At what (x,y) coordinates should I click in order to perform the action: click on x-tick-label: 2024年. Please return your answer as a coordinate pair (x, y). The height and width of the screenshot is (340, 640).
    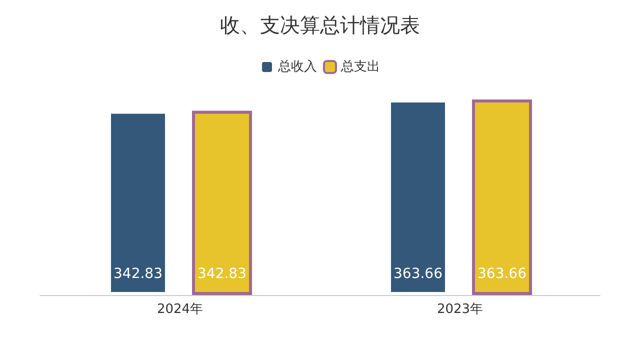
    Looking at the image, I should click on (180, 309).